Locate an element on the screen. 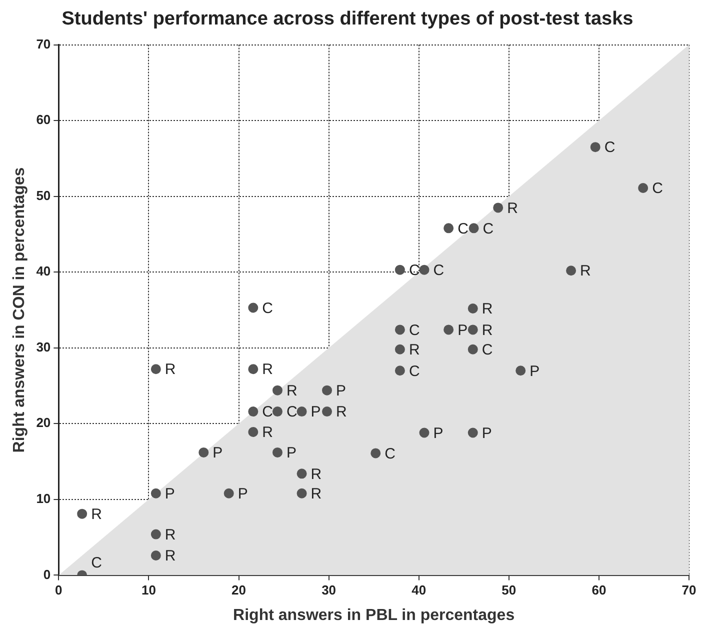 This screenshot has width=719, height=635. y-tick-label: 20 is located at coordinates (43, 422).